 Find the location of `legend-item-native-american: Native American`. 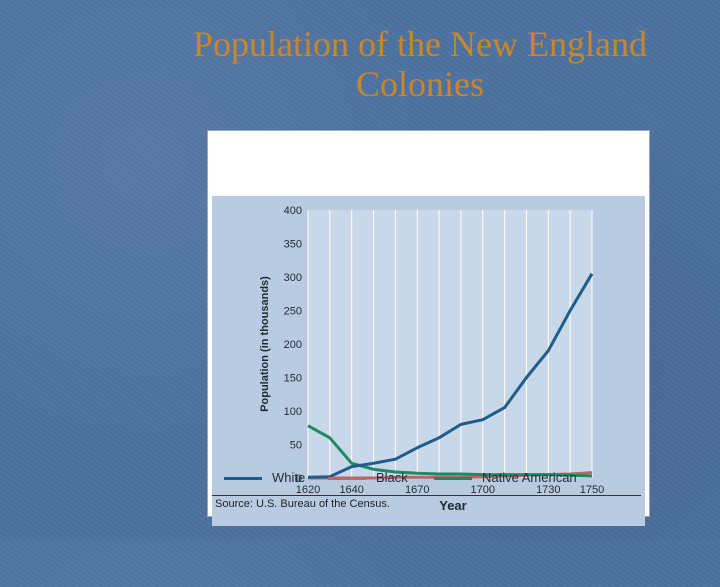

legend-item-native-american: Native American is located at coordinates (505, 477).